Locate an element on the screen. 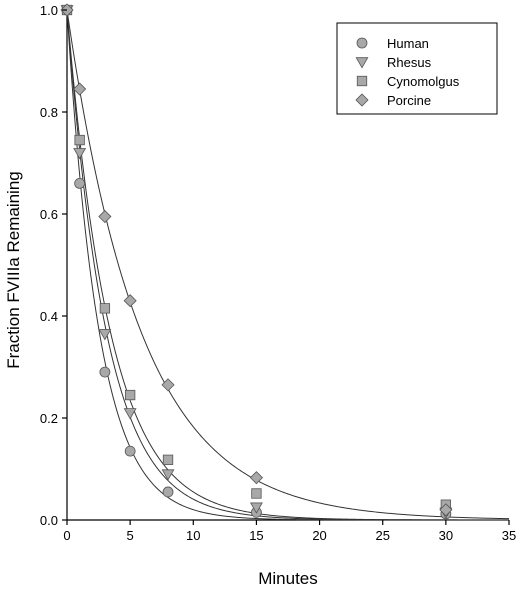 Image resolution: width=520 pixels, height=590 pixels. y-axis-title: Fraction FVIIIa Remaining is located at coordinates (13, 269).